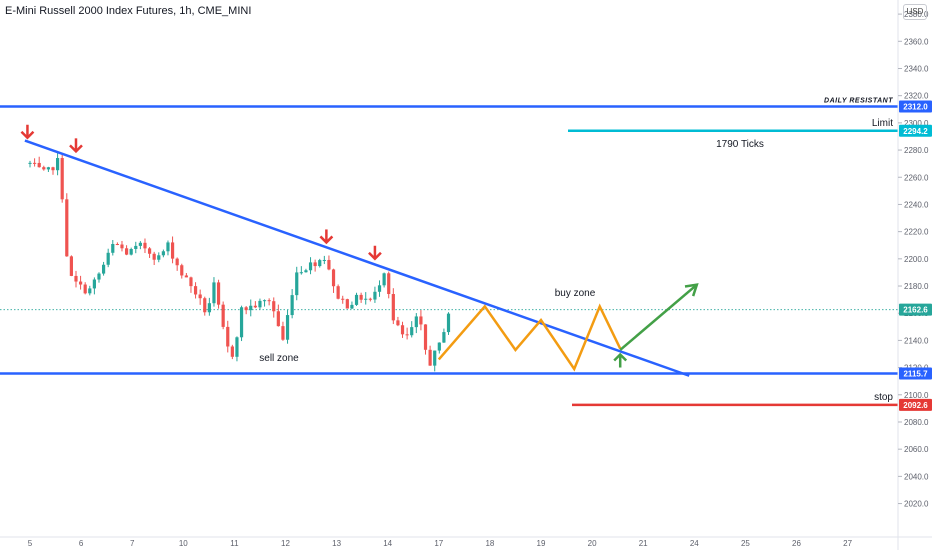 This screenshot has width=932, height=555. I want to click on up-arrow-head, so click(620, 357).